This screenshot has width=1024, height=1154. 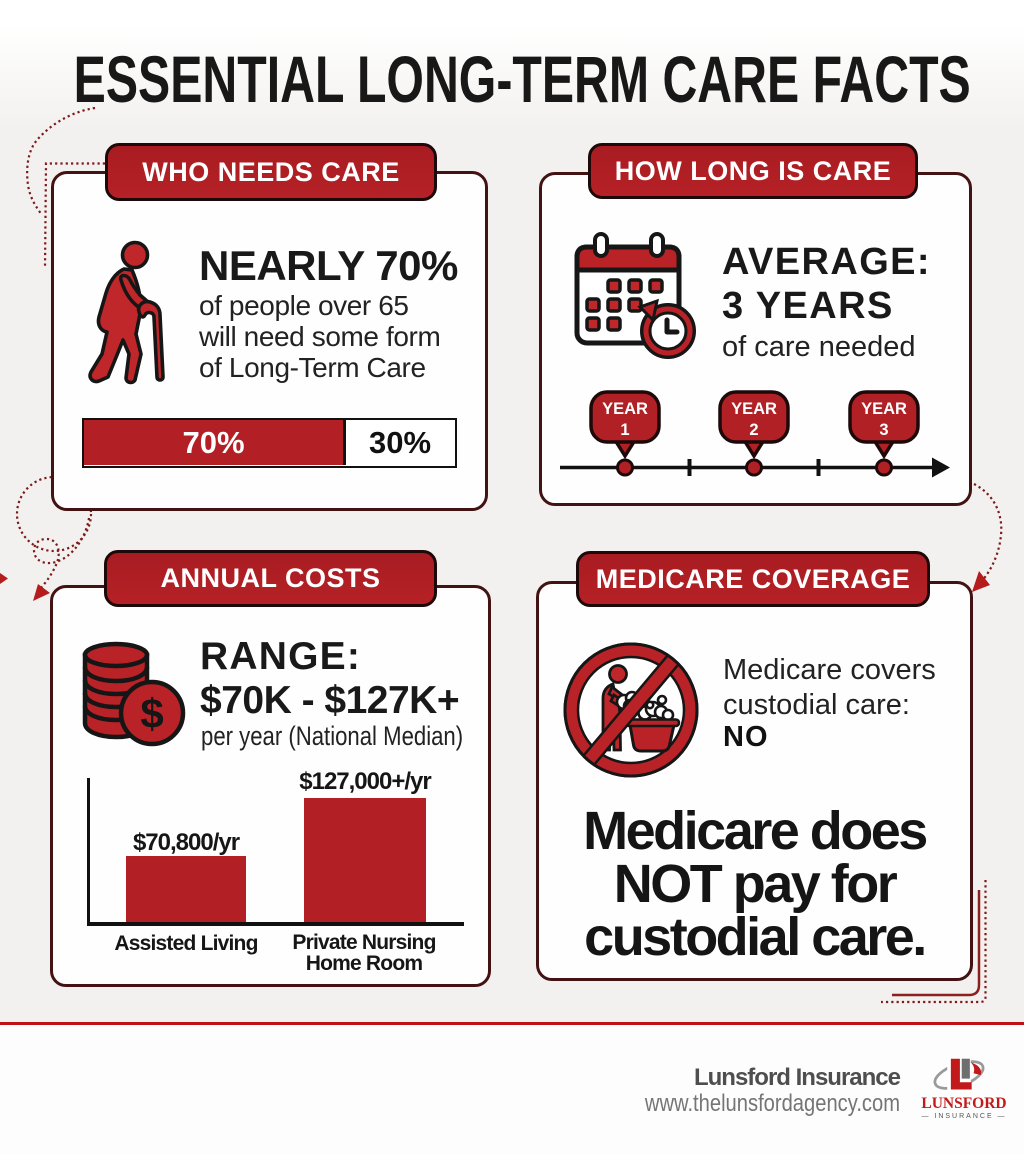 I want to click on svg-text: 2, so click(x=753, y=430).